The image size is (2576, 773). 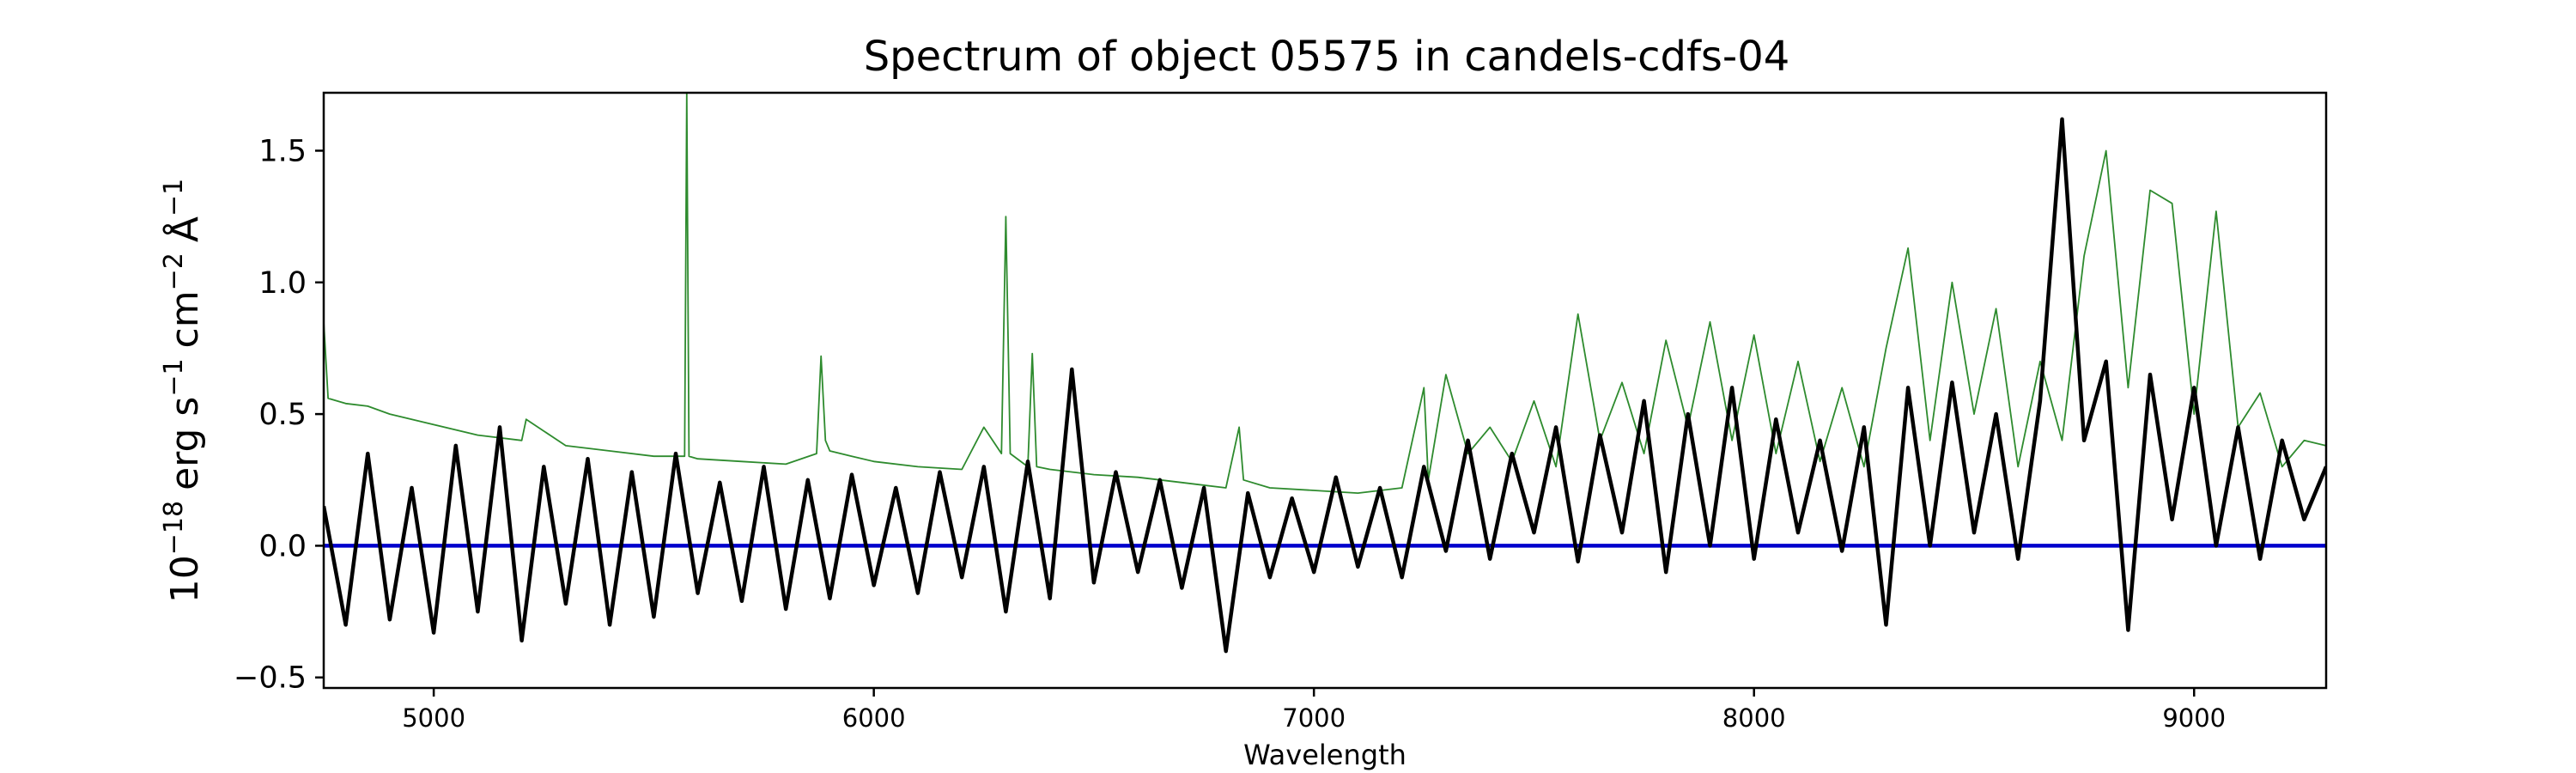 What do you see at coordinates (282, 546) in the screenshot?
I see `y-tick-label: 0.0` at bounding box center [282, 546].